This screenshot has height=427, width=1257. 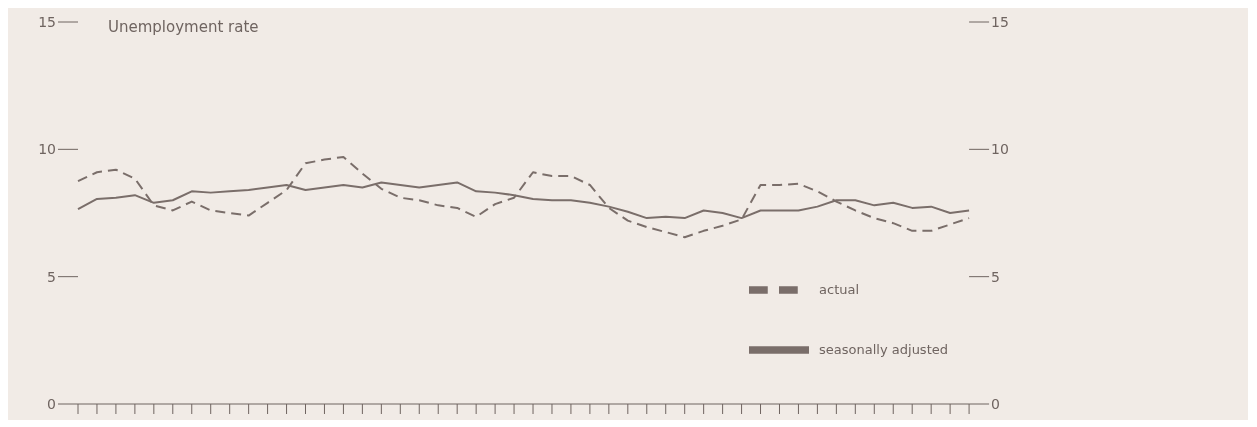 What do you see at coordinates (839, 289) in the screenshot?
I see `legend-label: actual` at bounding box center [839, 289].